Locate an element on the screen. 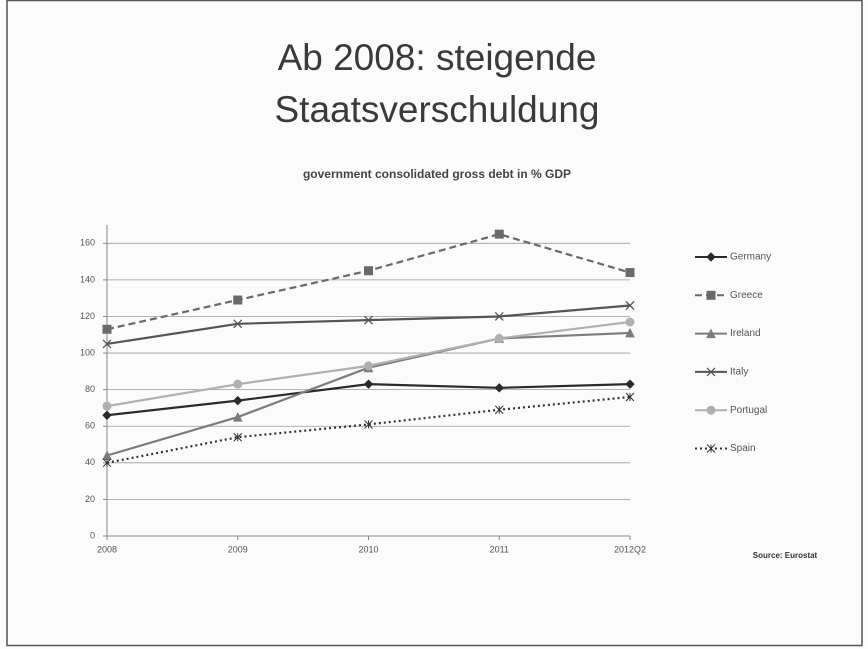  legend-label: Spain is located at coordinates (743, 448).